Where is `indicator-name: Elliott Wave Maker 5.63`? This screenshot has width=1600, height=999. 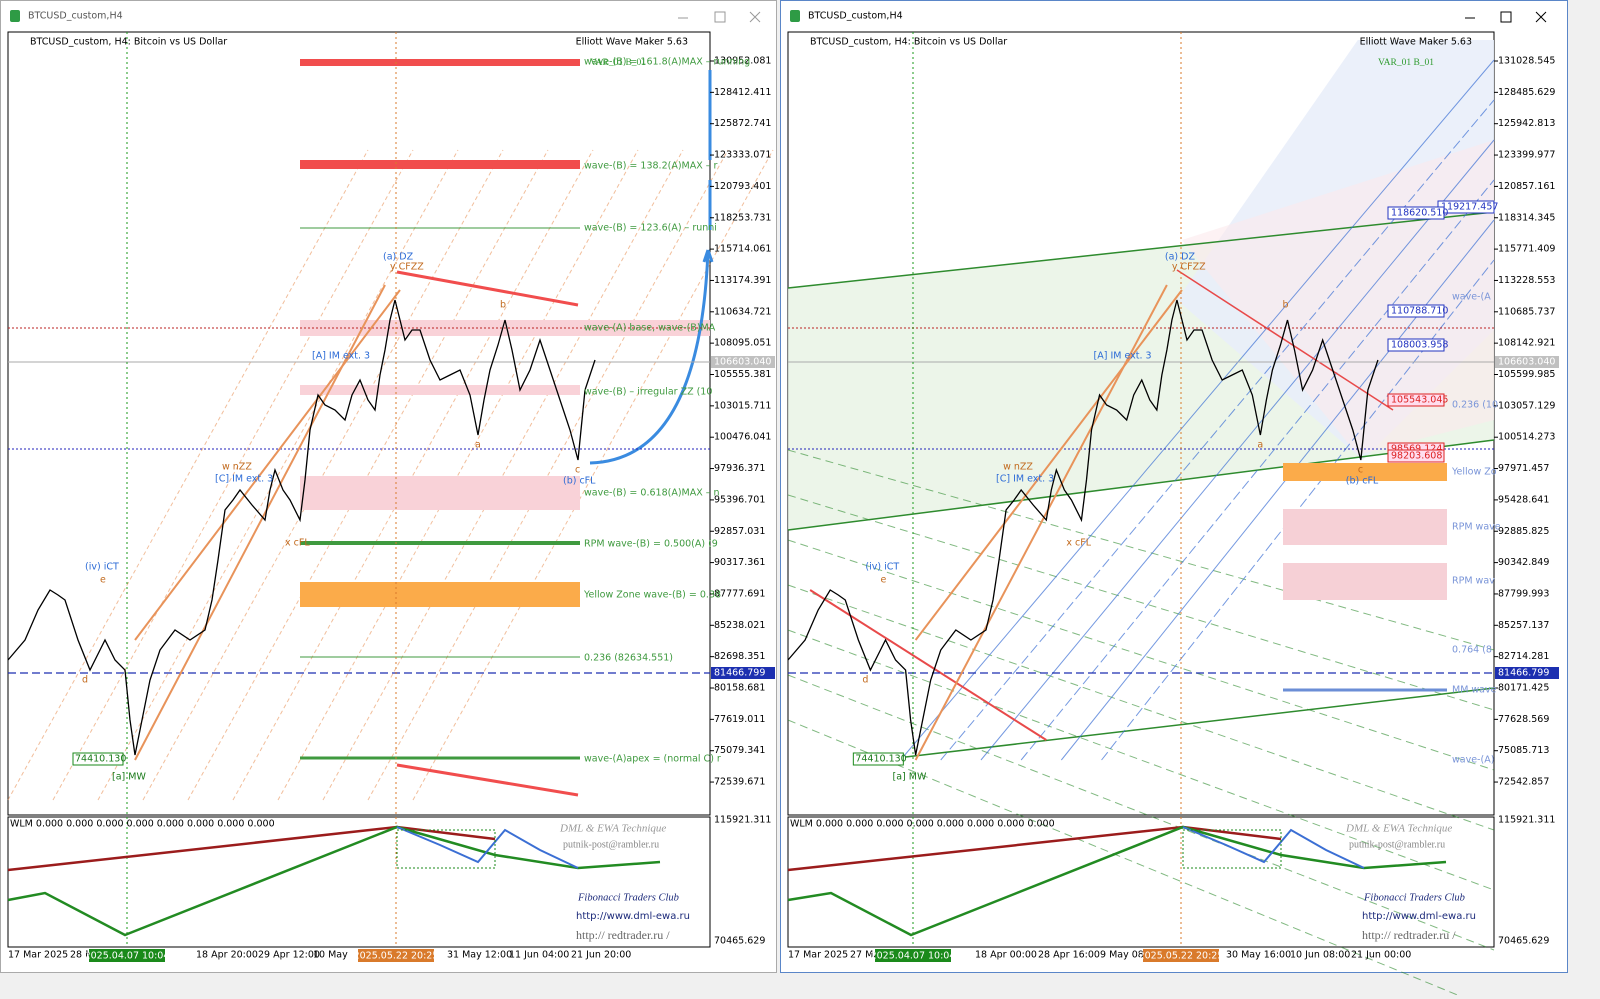 indicator-name: Elliott Wave Maker 5.63 is located at coordinates (1416, 42).